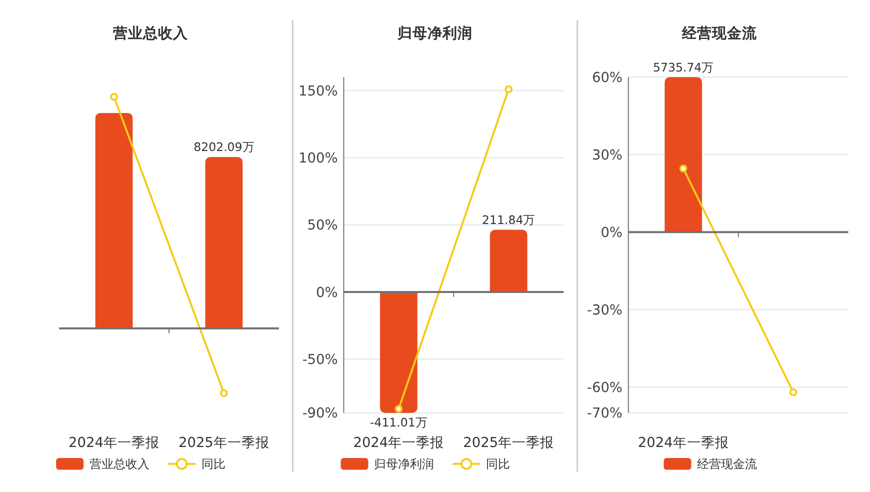  I want to click on legend-label: 经营现金流, so click(727, 464).